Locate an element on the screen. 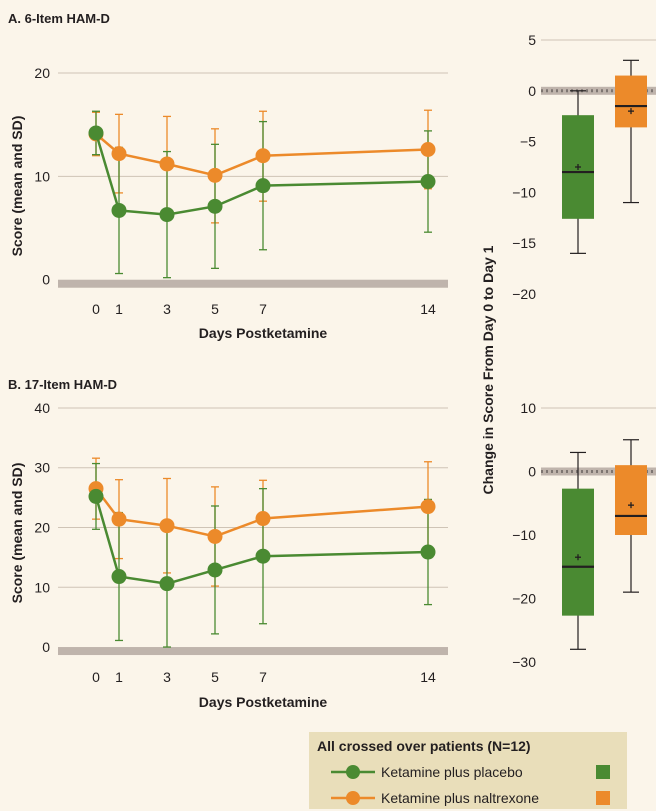 This screenshot has width=656, height=811. panel-a-y-axis-title: Score (mean and SD) is located at coordinates (17, 186).